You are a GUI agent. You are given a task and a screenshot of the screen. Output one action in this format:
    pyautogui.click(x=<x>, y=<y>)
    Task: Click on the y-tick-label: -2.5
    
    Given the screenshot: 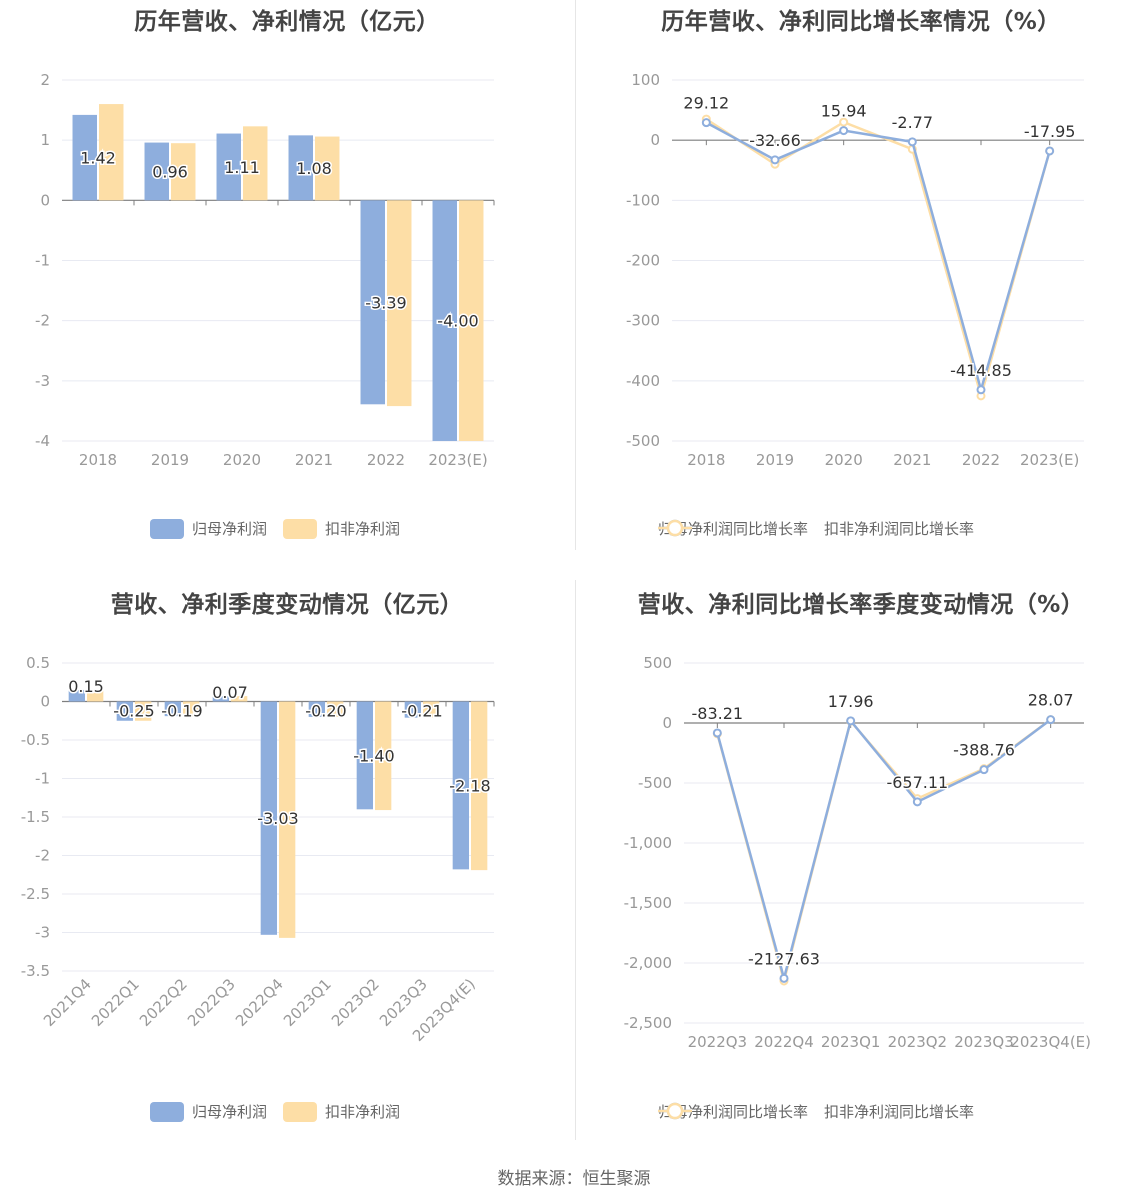 What is the action you would take?
    pyautogui.click(x=35, y=894)
    